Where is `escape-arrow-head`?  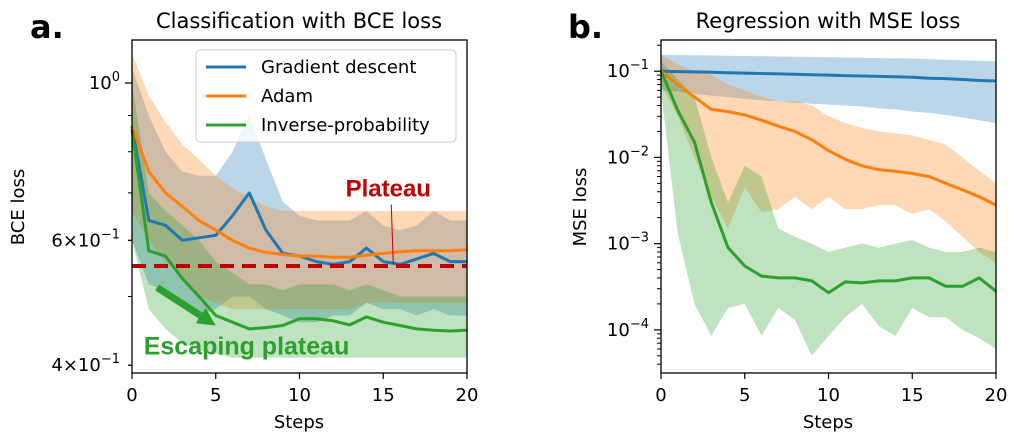
escape-arrow-head is located at coordinates (205, 317).